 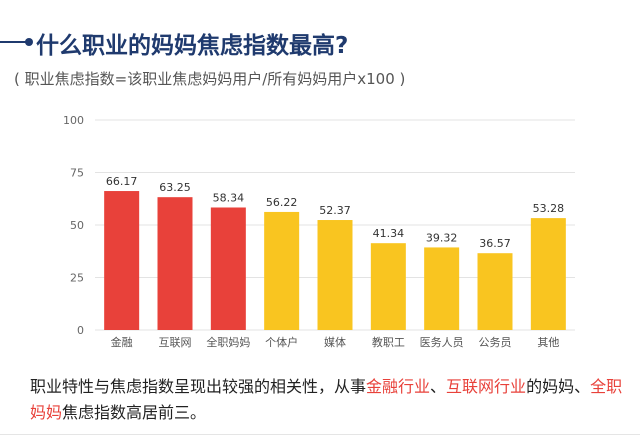 I want to click on caption-highlight-fulltime-mom: 全职妈妈, so click(x=326, y=399).